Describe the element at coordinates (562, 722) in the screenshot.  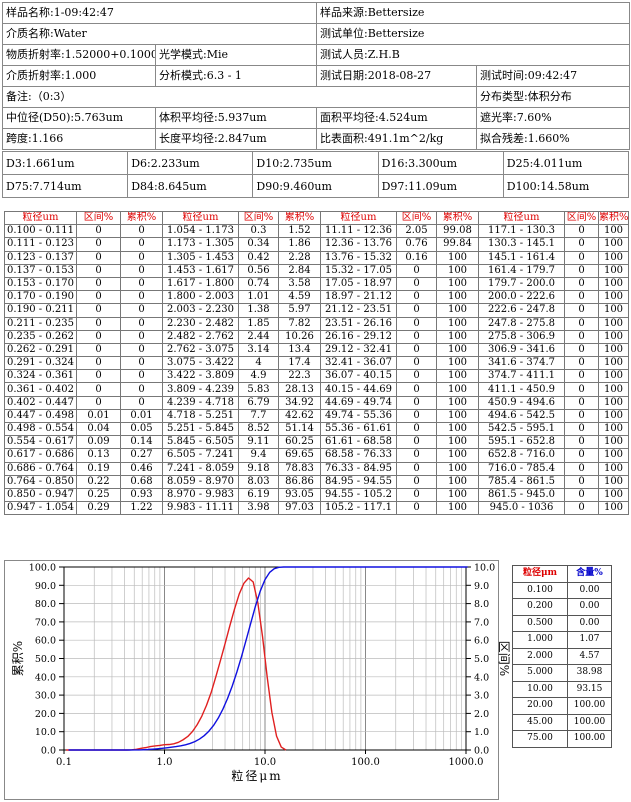
I see `table-row: 45.00 100.00` at that location.